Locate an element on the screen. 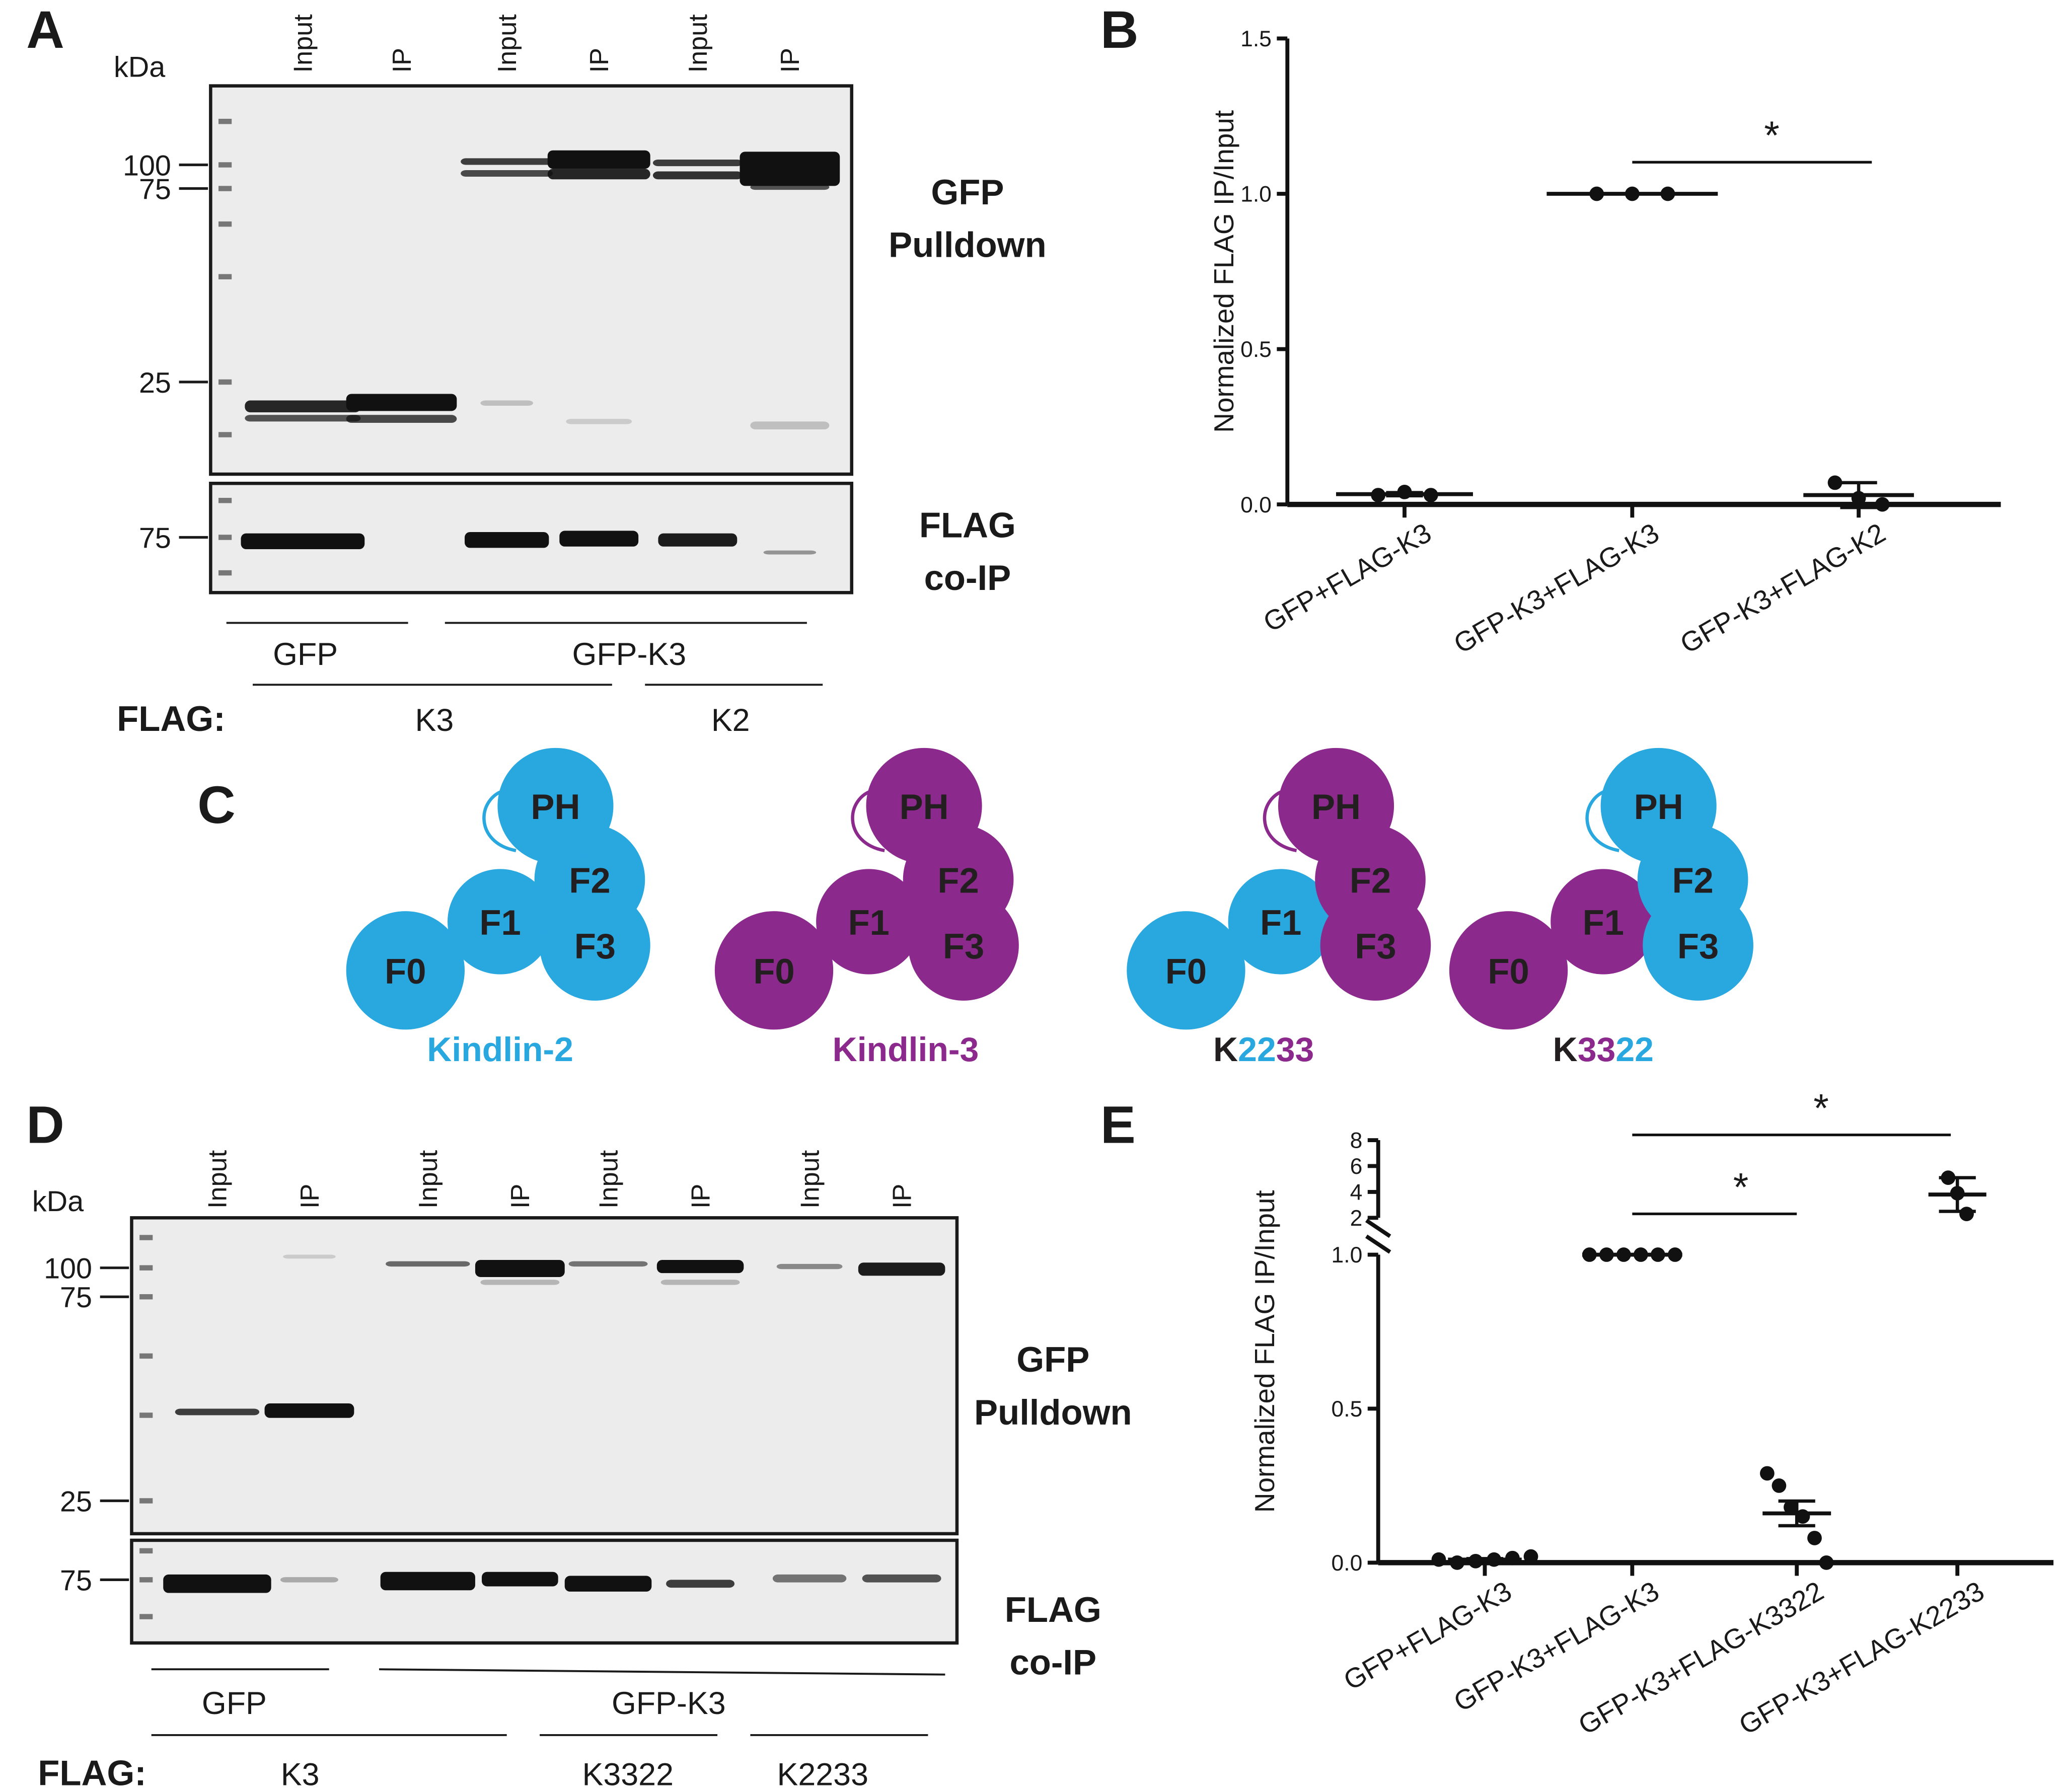  group-label: GFP is located at coordinates (305, 654).